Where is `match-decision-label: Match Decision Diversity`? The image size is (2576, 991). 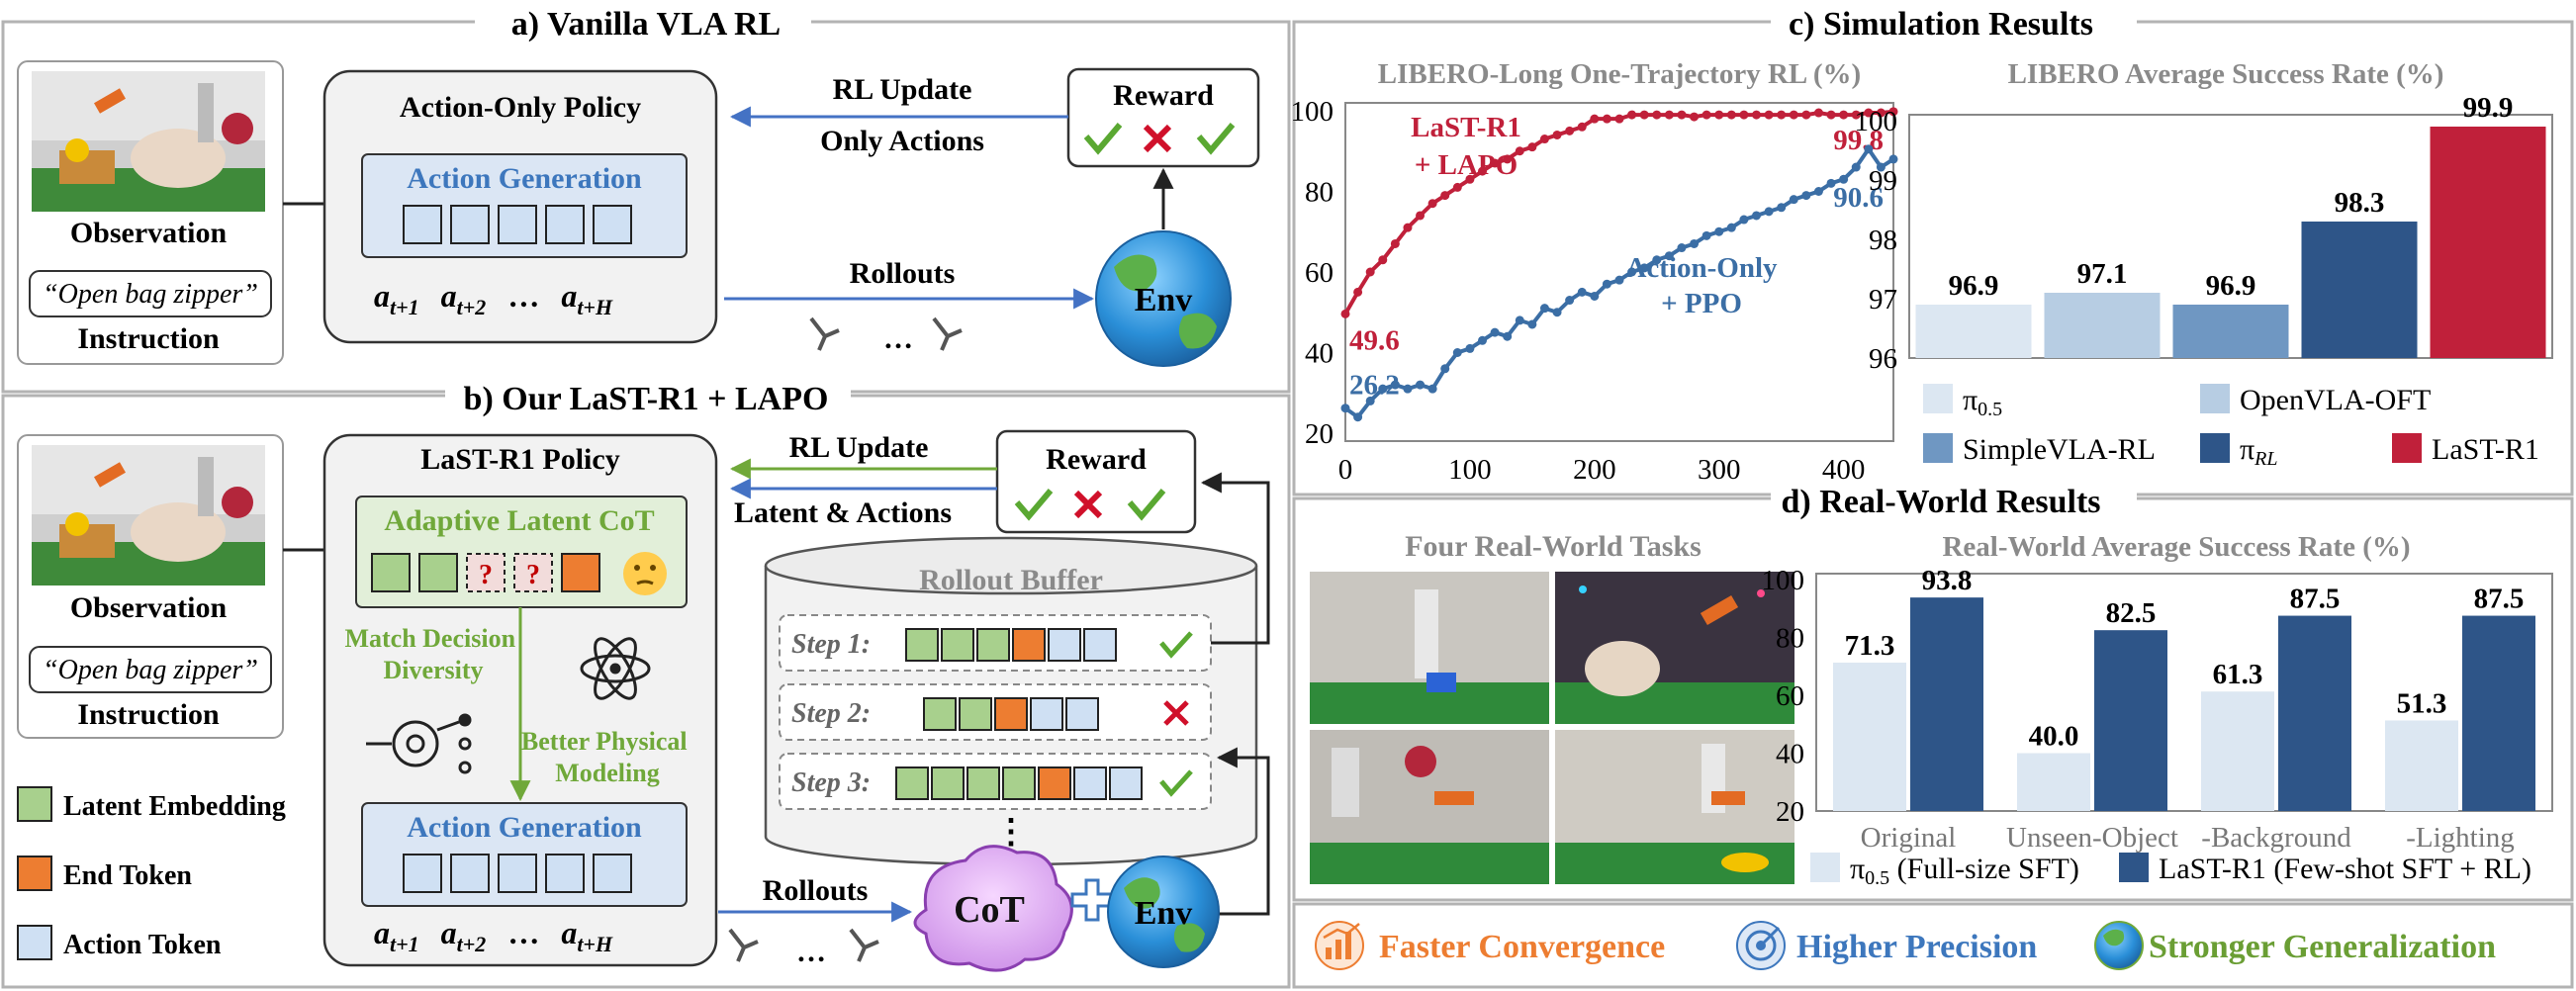 match-decision-label: Match Decision Diversity is located at coordinates (432, 654).